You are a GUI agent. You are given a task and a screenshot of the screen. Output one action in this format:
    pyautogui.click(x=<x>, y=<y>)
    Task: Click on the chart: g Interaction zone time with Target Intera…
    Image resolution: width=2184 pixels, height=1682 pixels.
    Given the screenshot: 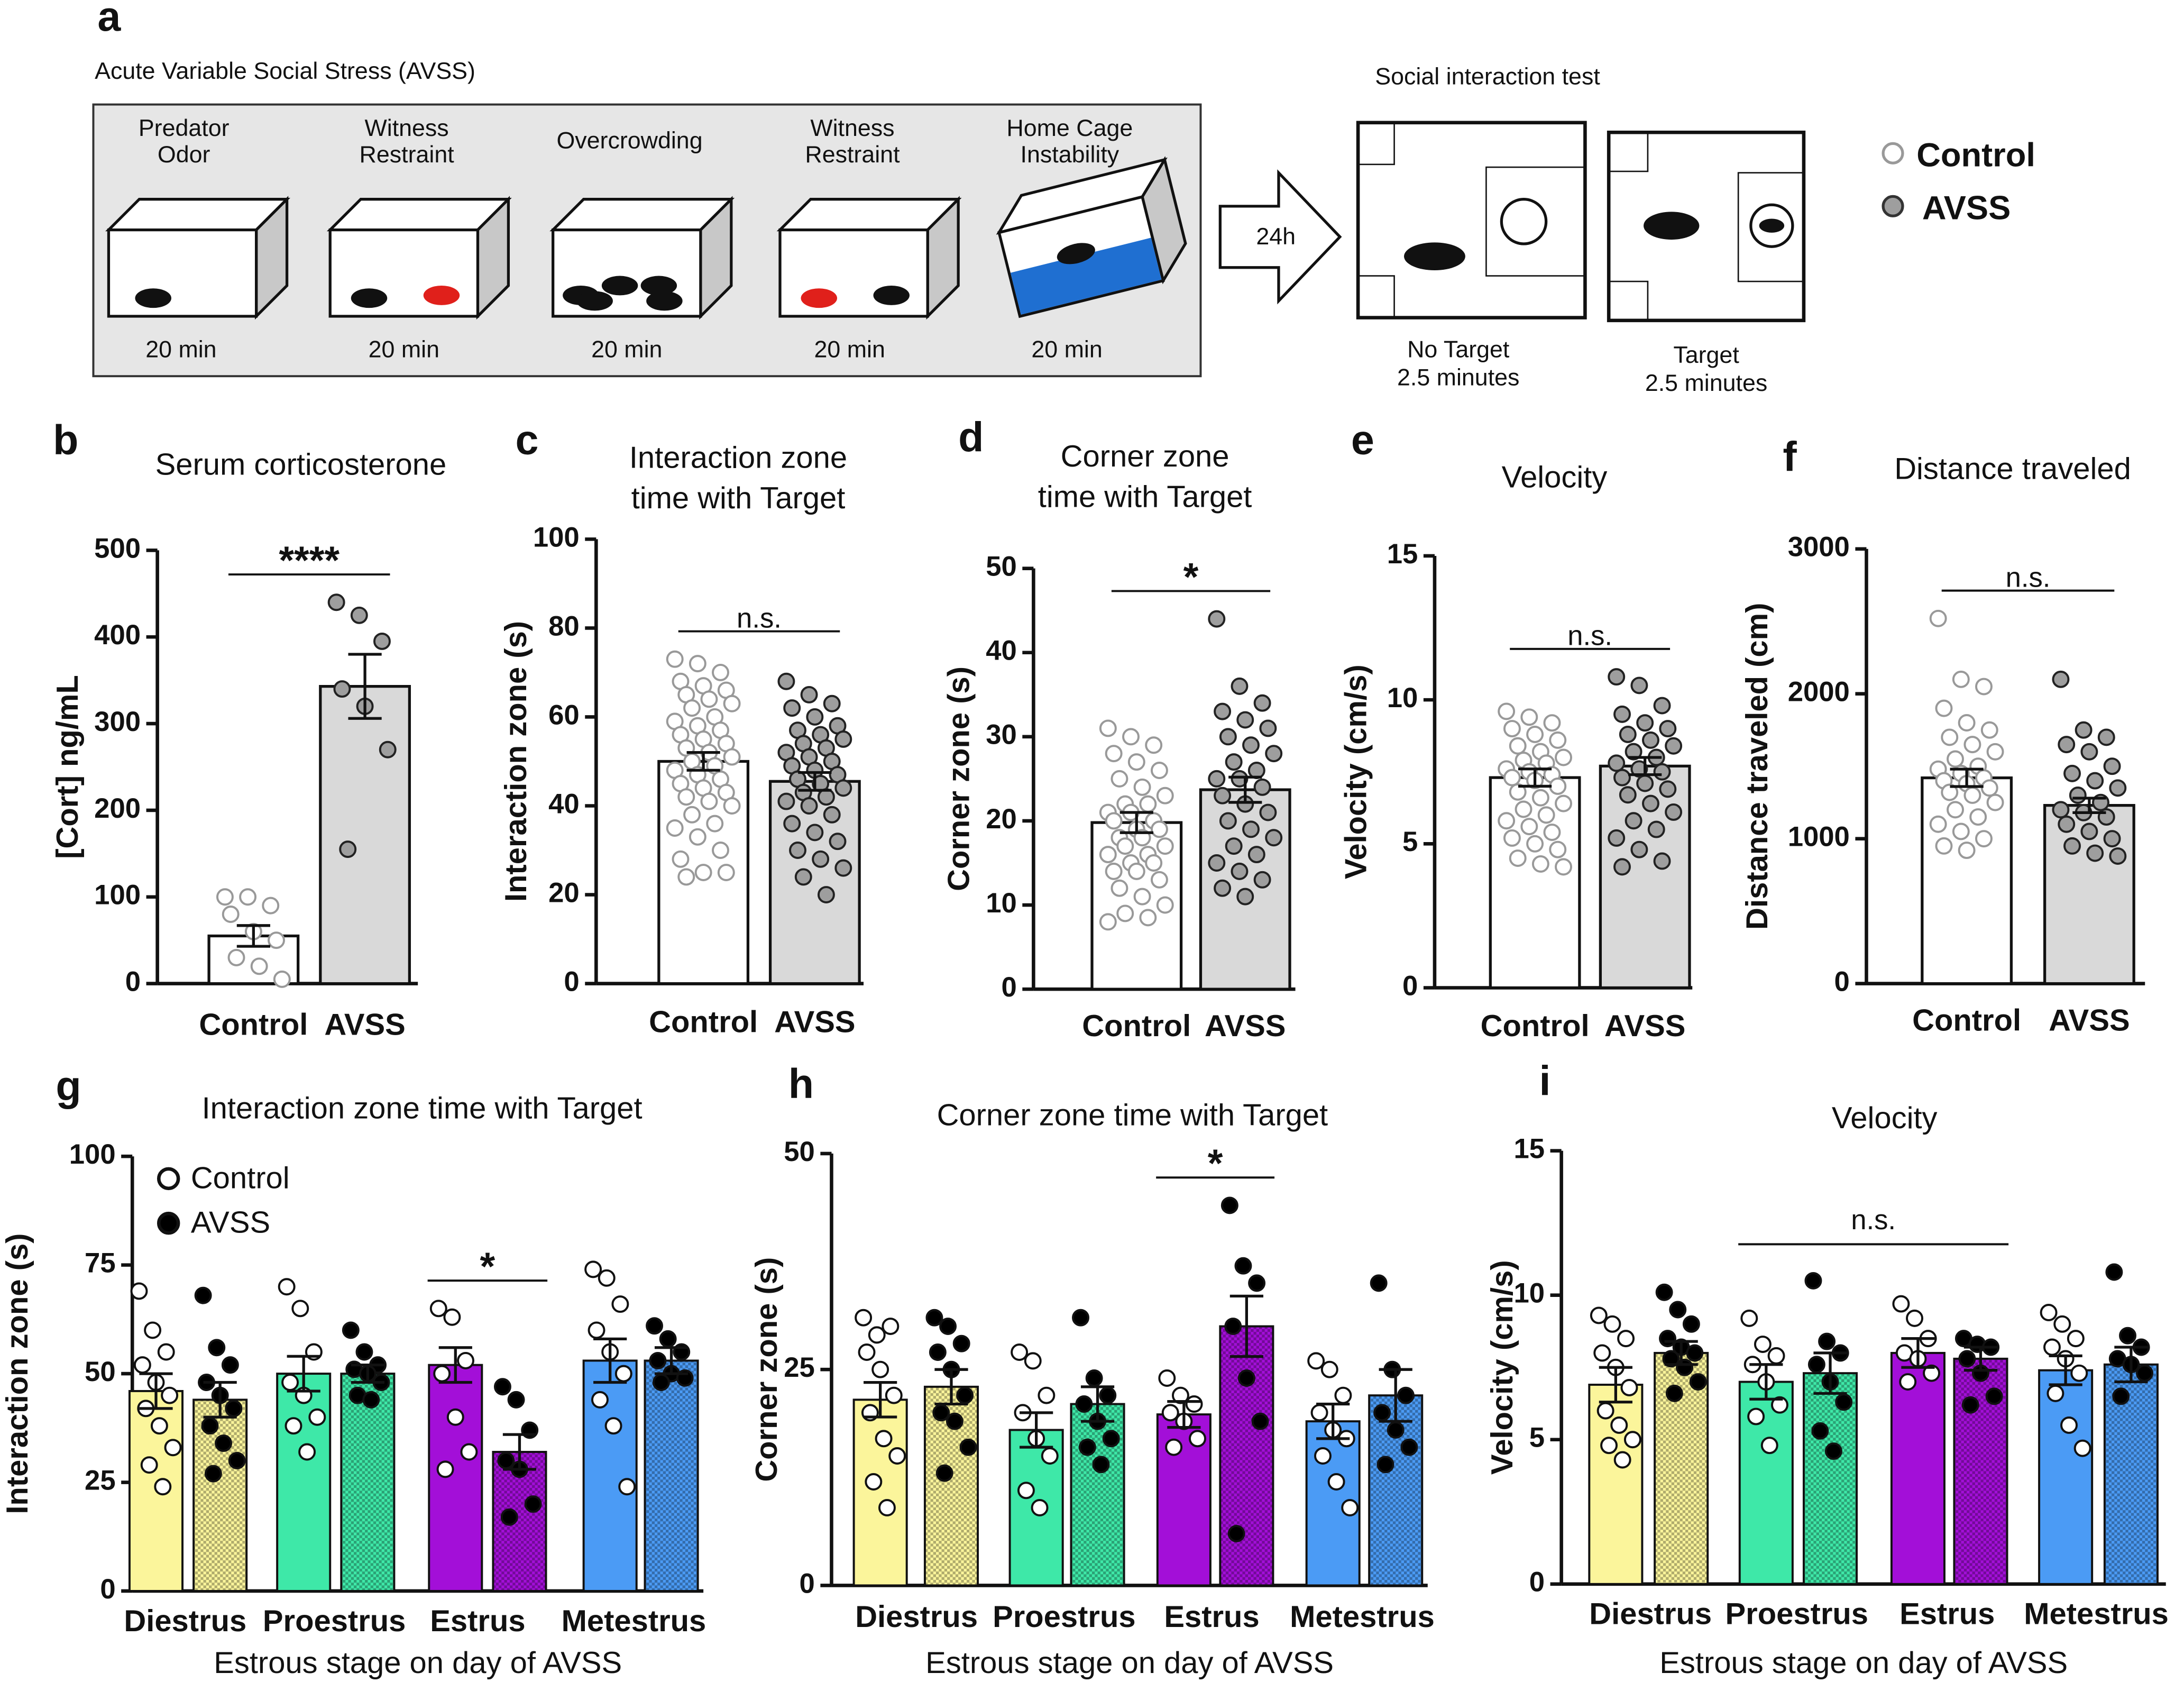 What is the action you would take?
    pyautogui.click(x=353, y=1371)
    